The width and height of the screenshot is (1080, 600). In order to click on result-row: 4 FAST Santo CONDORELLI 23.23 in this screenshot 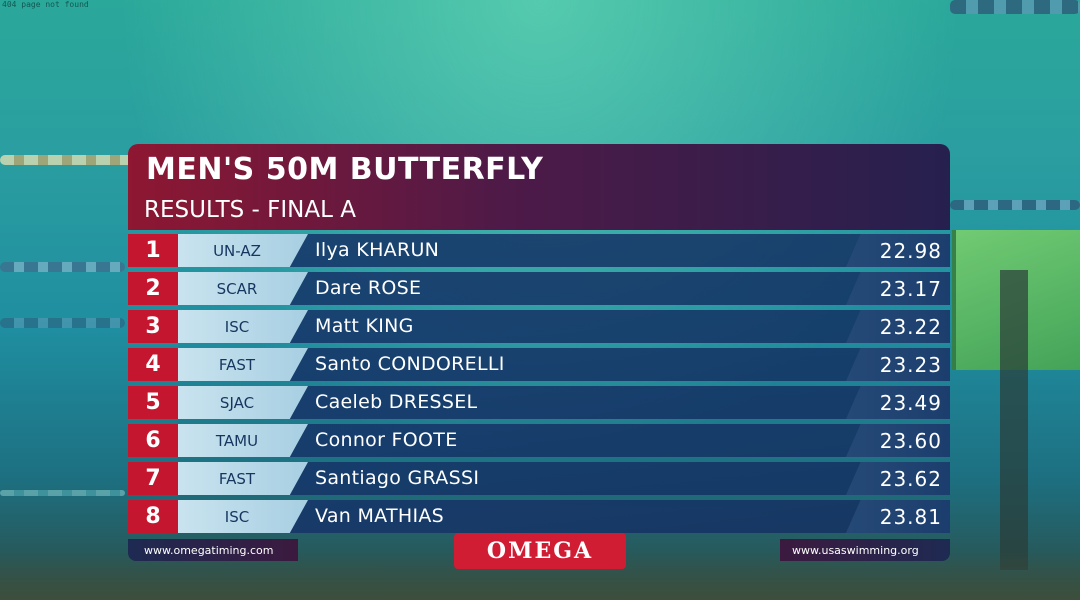, I will do `click(539, 364)`.